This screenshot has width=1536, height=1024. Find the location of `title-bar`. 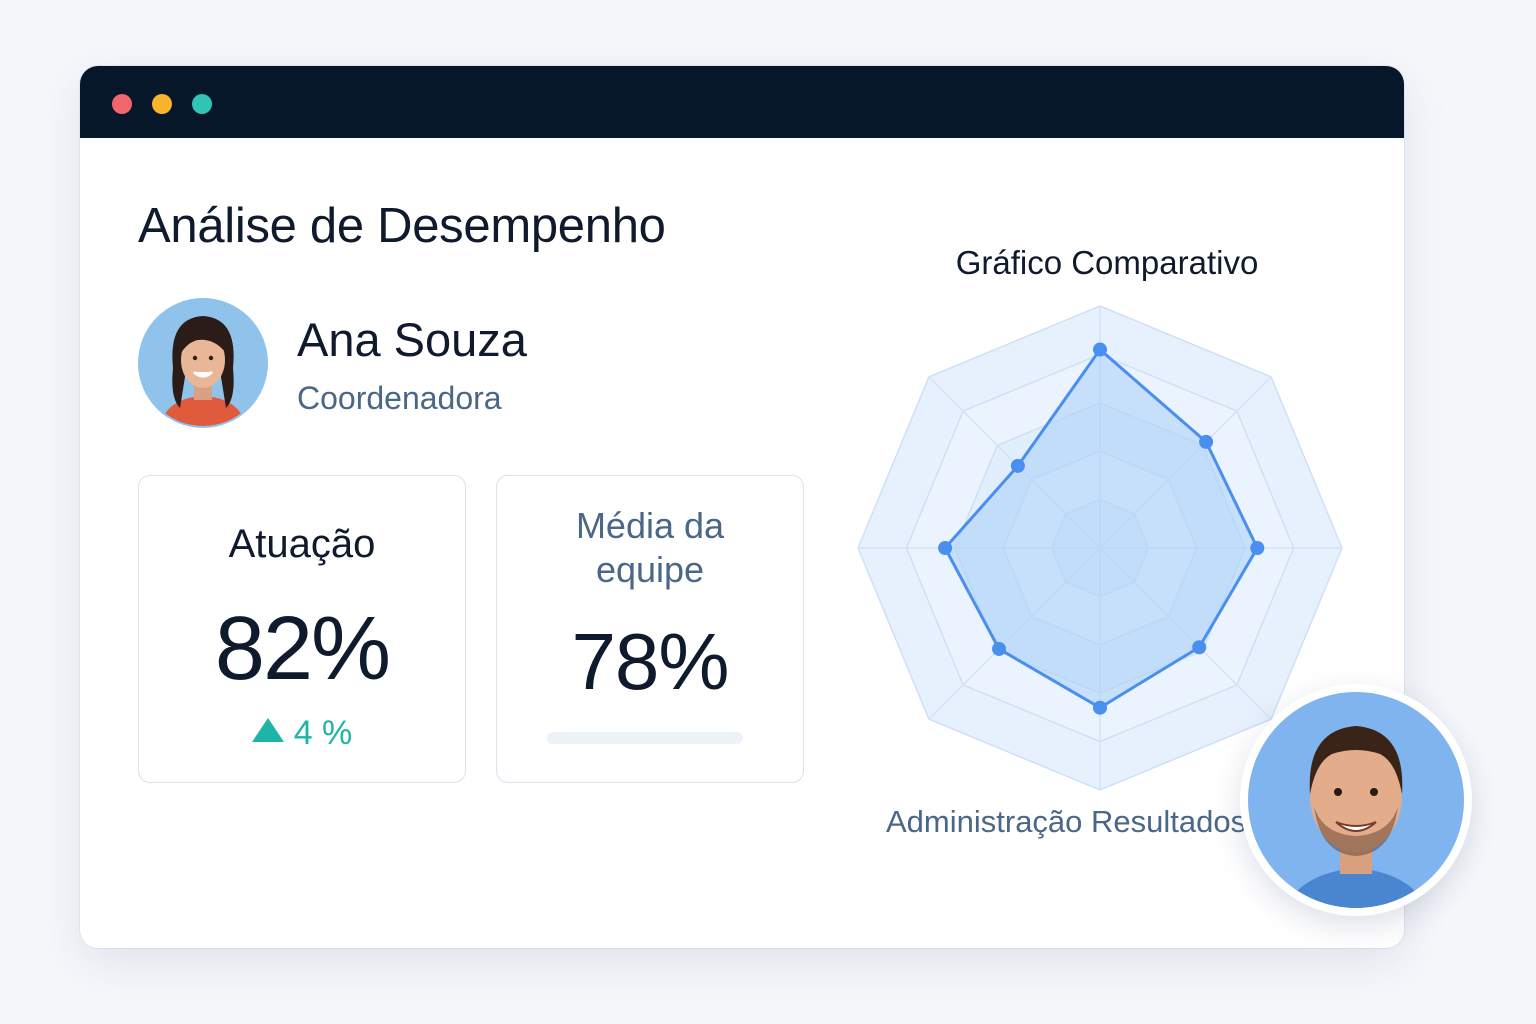

title-bar is located at coordinates (742, 102).